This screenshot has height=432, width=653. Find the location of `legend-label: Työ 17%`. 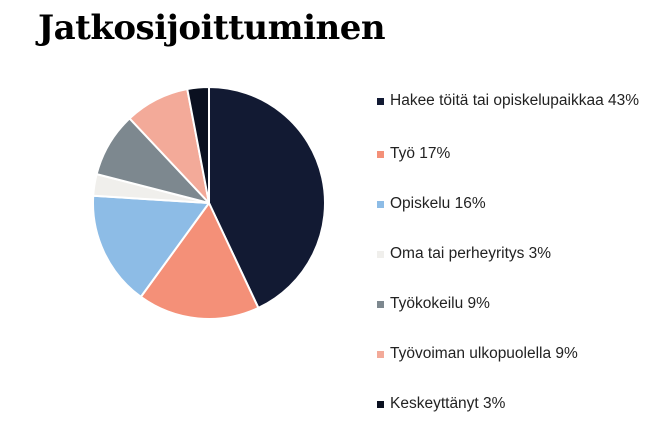

legend-label: Työ 17% is located at coordinates (420, 153).